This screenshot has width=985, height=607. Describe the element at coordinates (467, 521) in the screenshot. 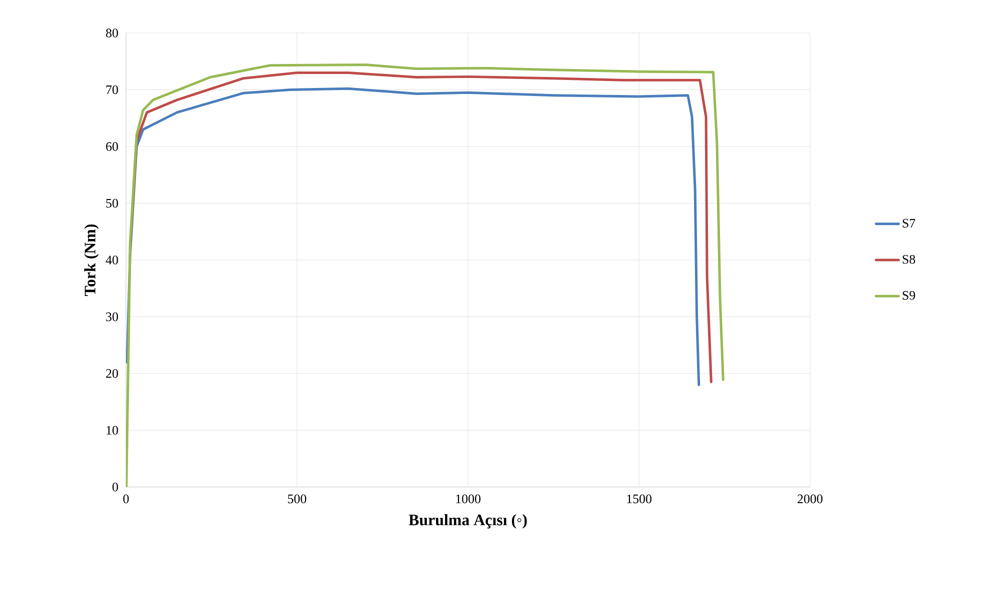

I see `x-axis-title: Burulma Açısı (◦)` at that location.